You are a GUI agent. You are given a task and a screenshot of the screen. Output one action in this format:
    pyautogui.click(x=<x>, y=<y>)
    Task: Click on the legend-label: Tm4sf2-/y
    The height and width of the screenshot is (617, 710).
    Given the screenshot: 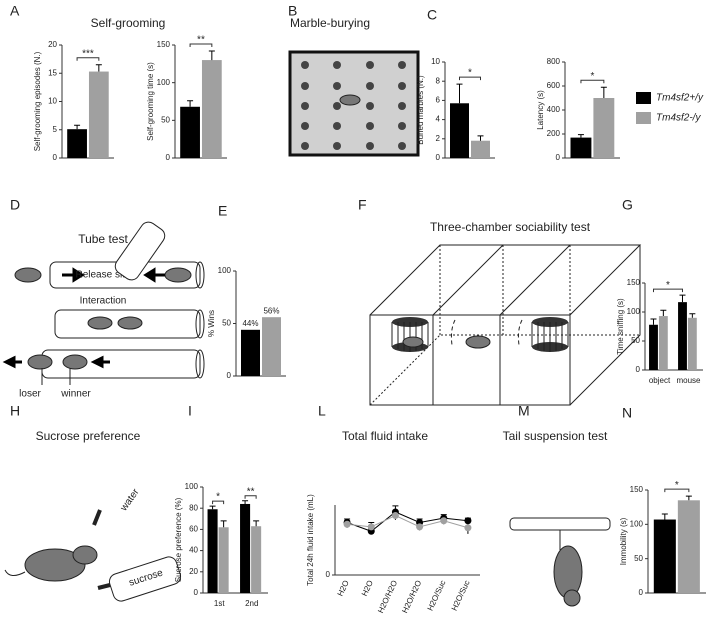 What is the action you would take?
    pyautogui.click(x=678, y=118)
    